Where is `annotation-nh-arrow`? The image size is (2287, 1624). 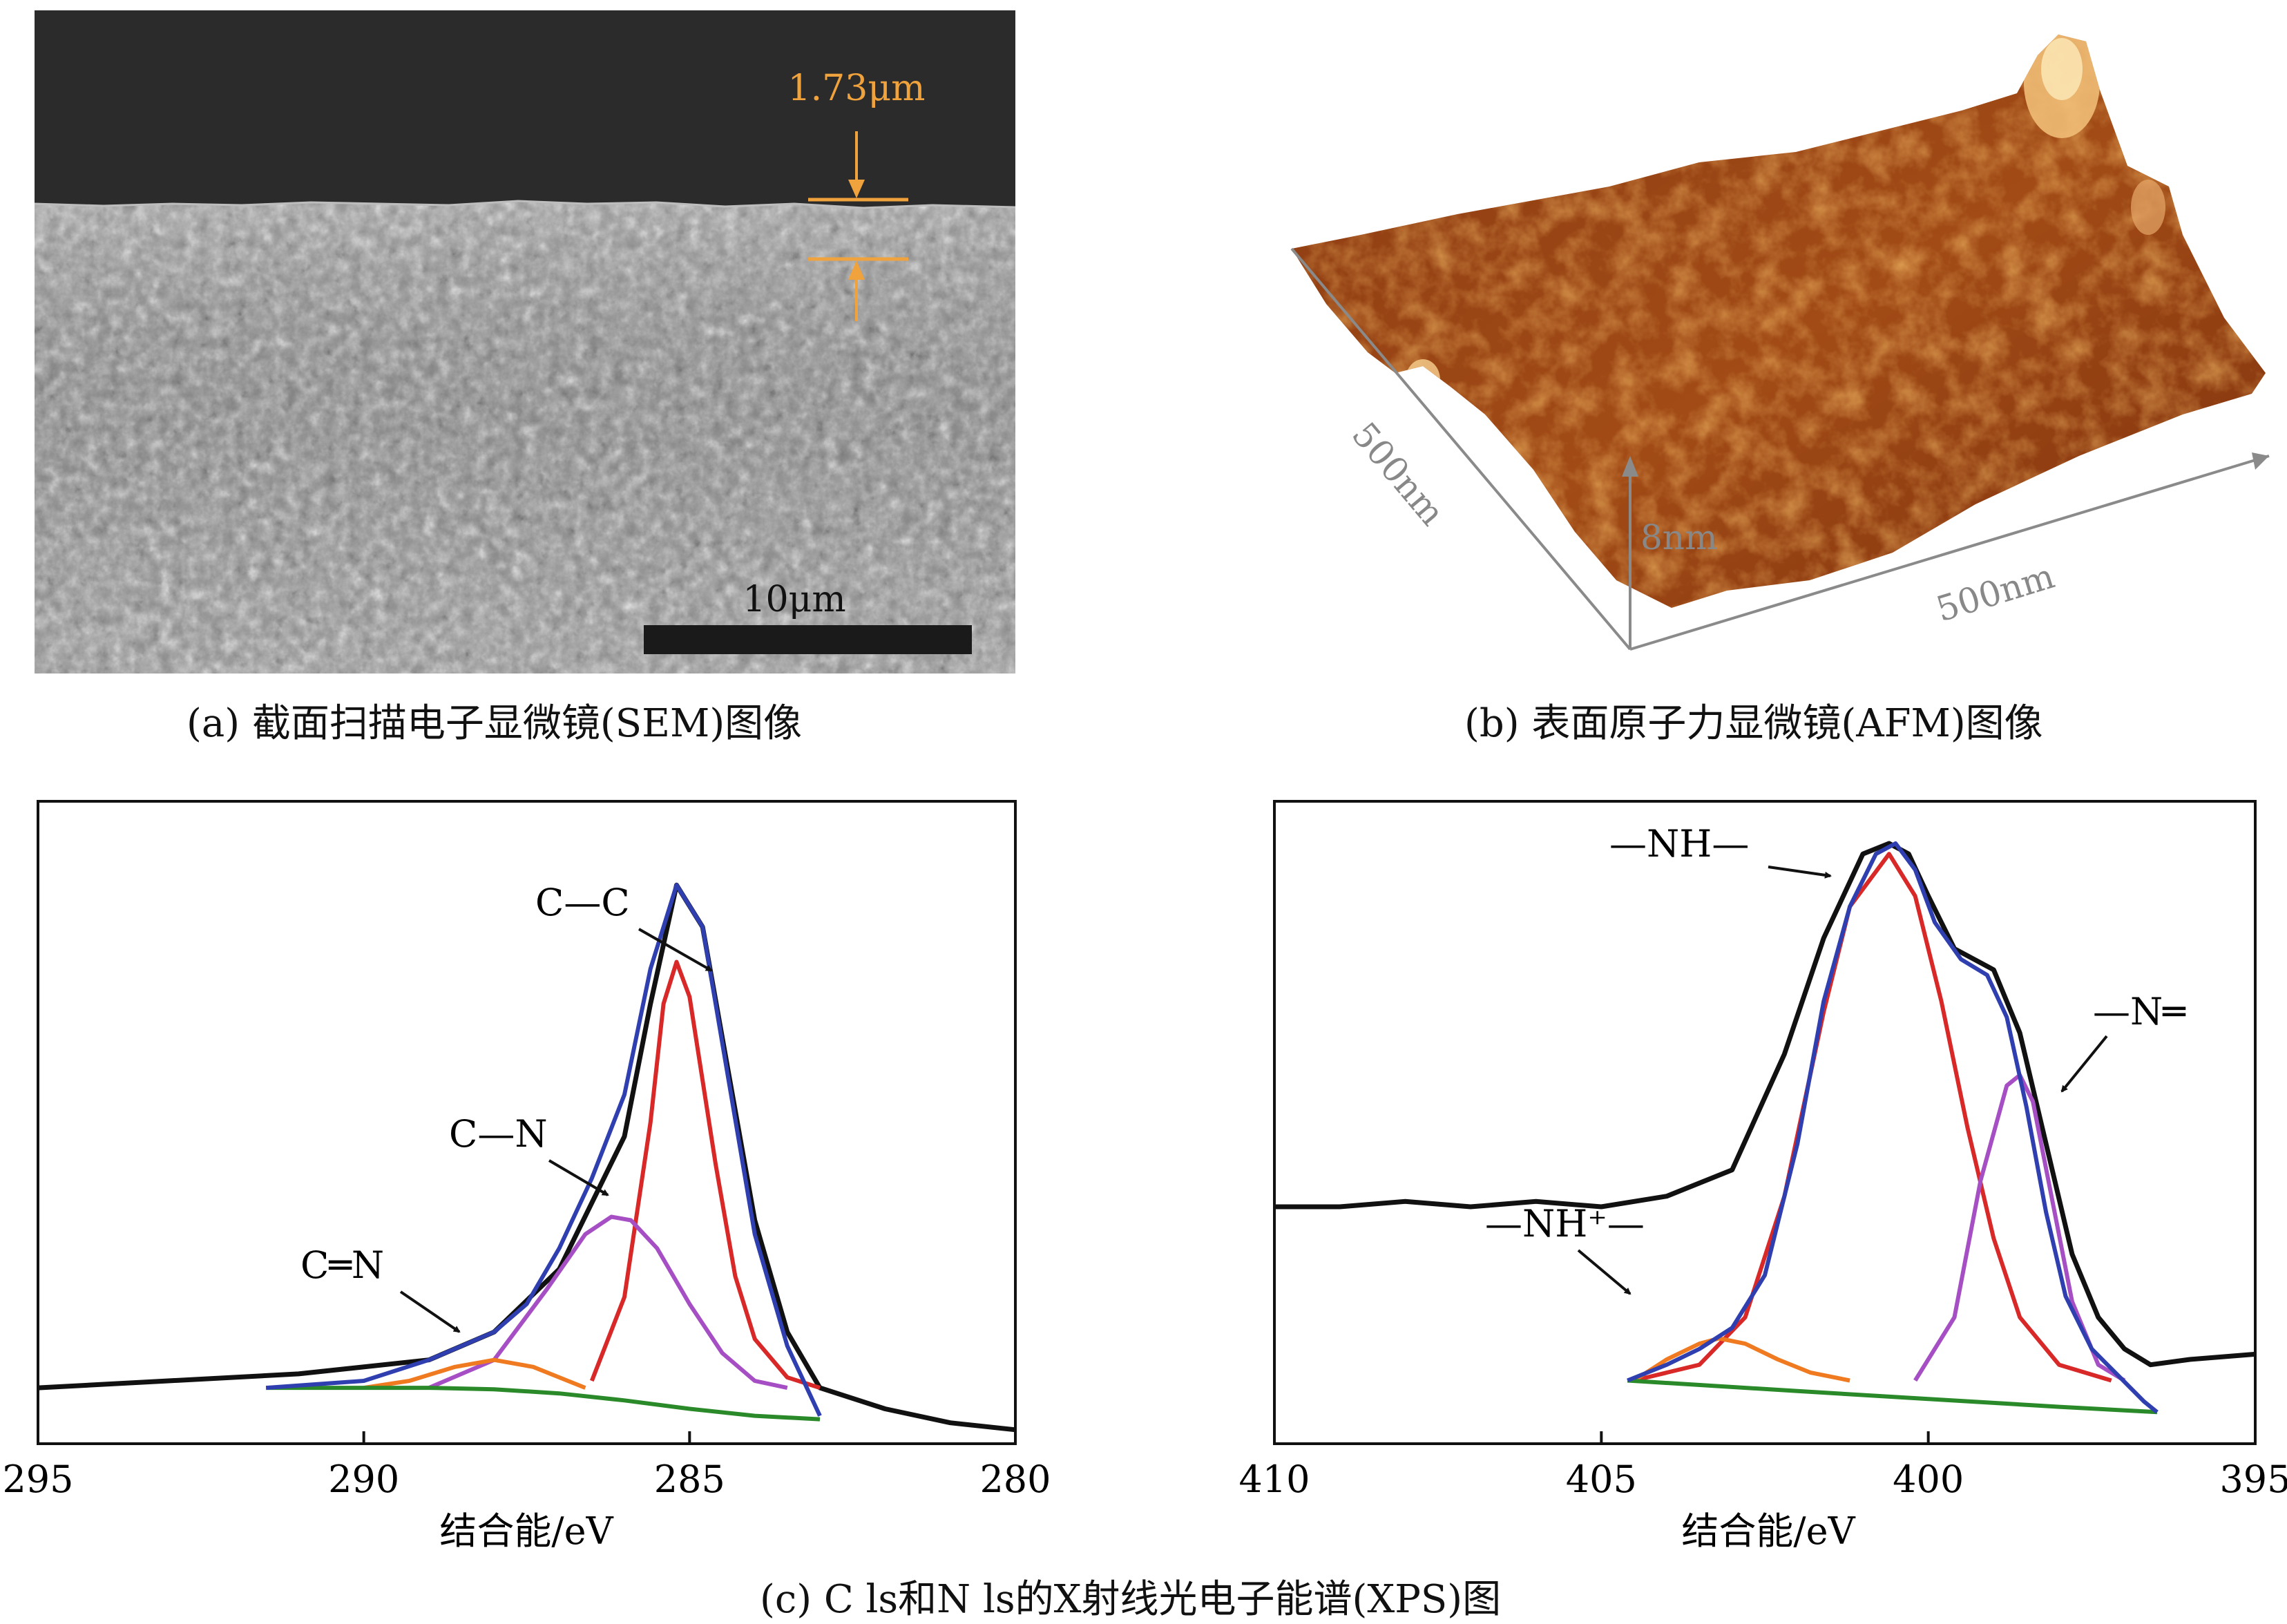 annotation-nh-arrow is located at coordinates (1800, 872).